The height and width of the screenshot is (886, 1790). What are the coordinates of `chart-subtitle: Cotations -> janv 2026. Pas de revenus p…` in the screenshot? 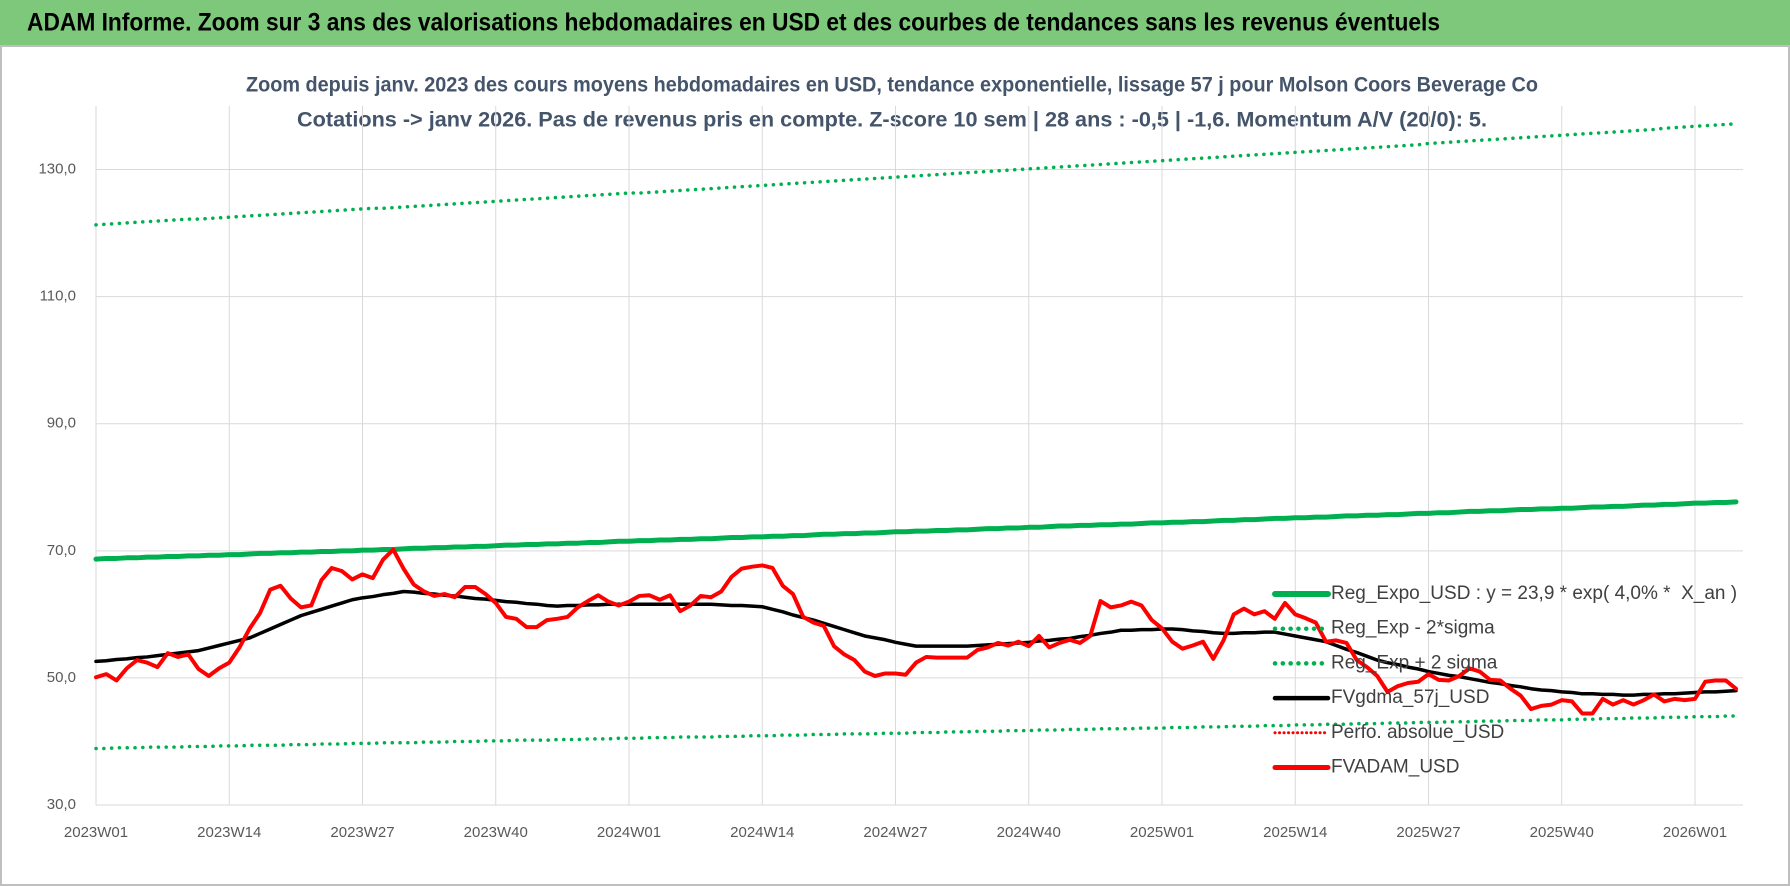 It's located at (892, 120).